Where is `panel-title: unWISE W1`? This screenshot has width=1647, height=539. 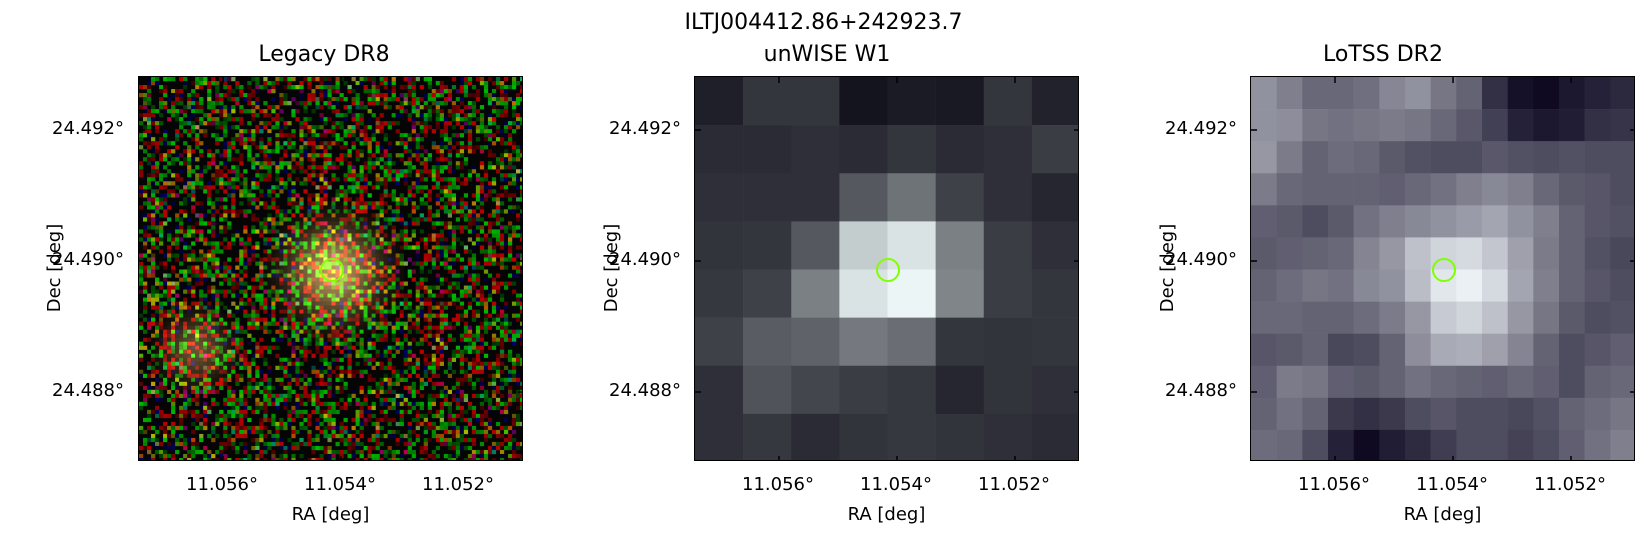
panel-title: unWISE W1 is located at coordinates (827, 54).